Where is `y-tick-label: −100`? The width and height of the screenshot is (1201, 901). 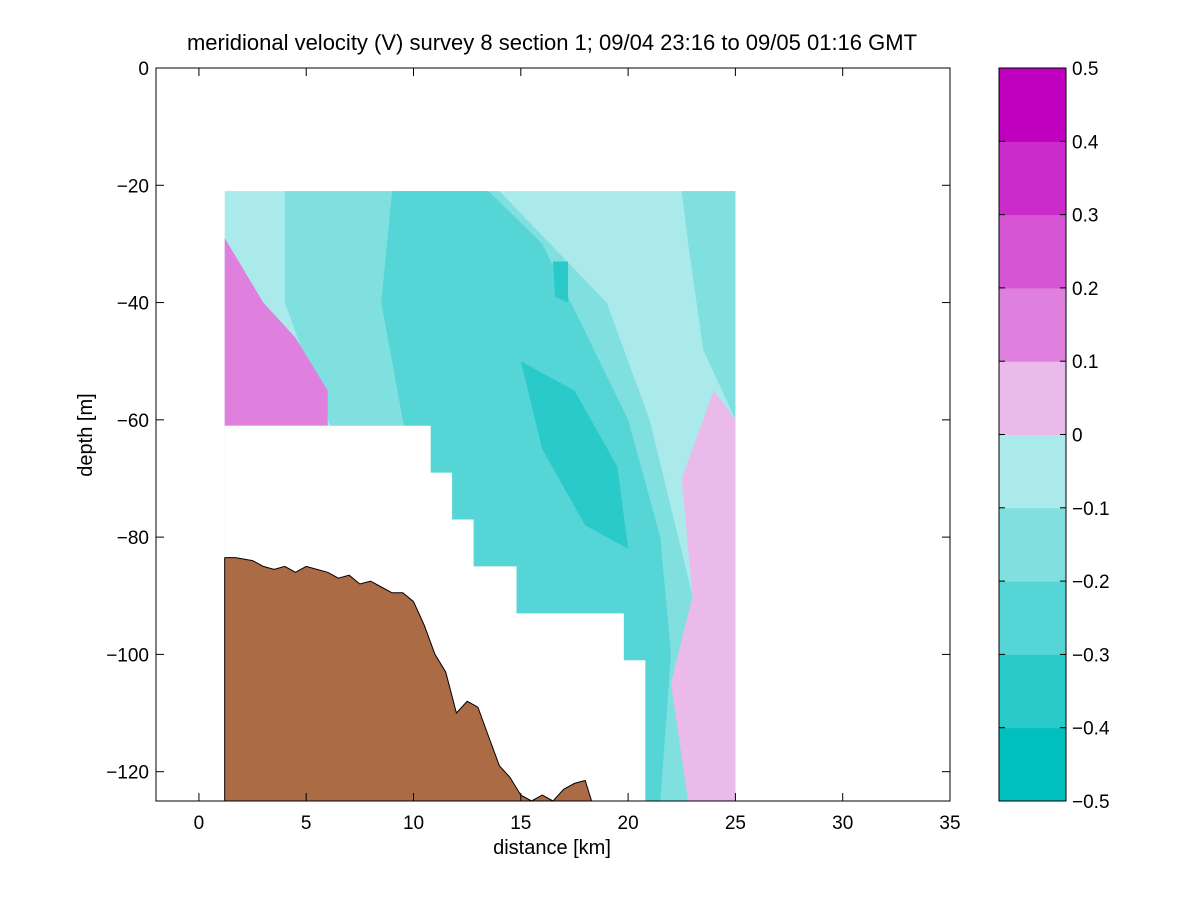
y-tick-label: −100 is located at coordinates (127, 655).